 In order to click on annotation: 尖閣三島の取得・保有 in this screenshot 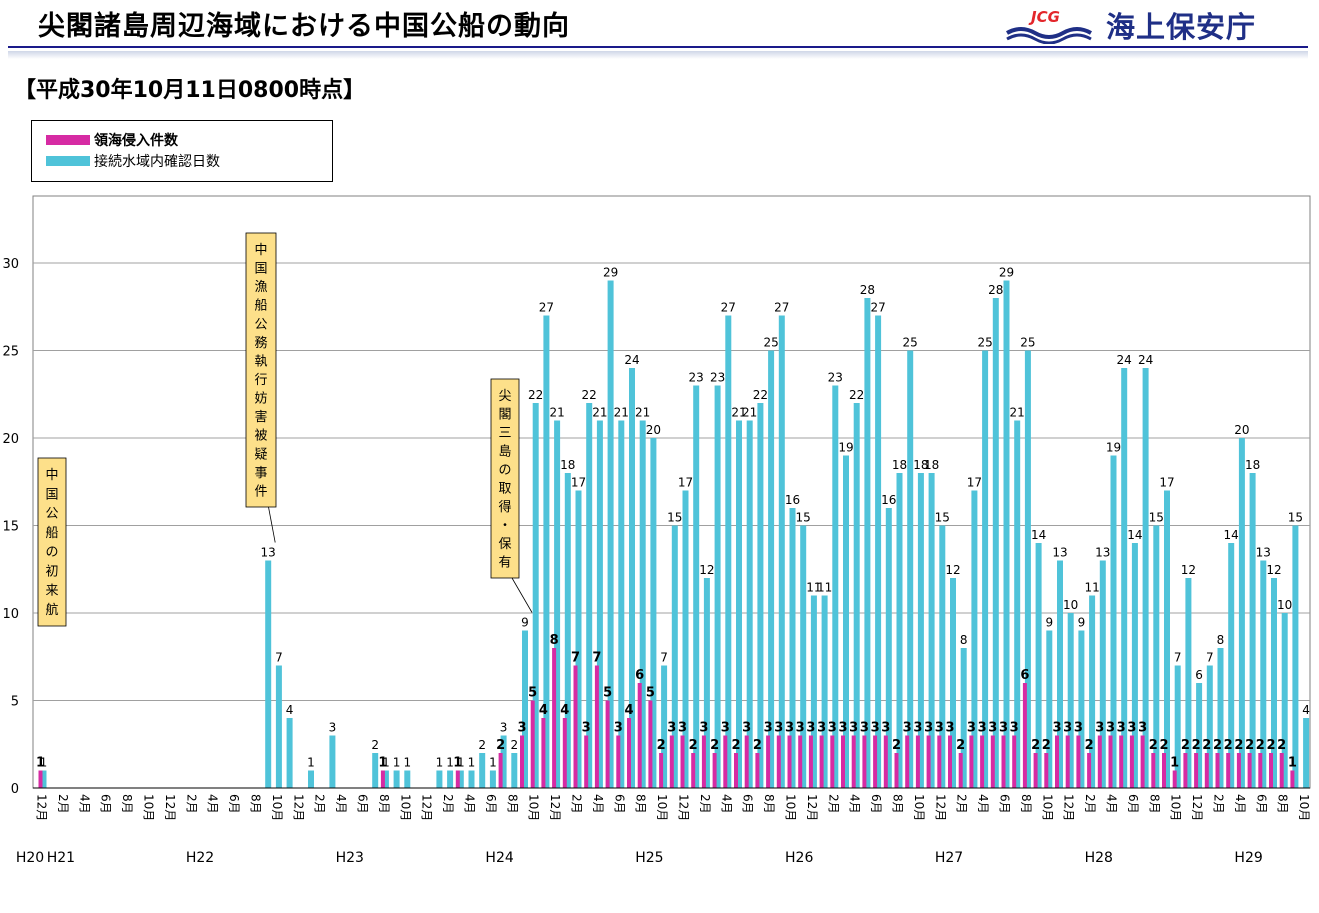, I will do `click(511, 495)`.